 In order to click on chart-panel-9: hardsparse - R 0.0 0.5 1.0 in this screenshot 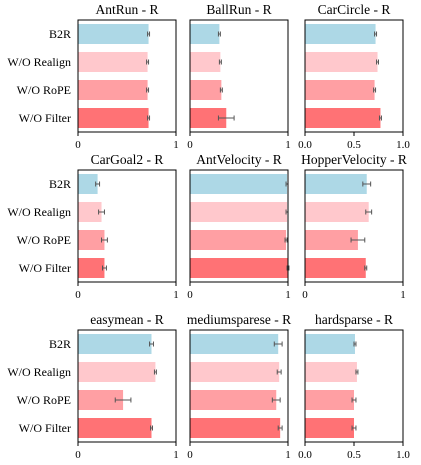, I will do `click(354, 386)`.